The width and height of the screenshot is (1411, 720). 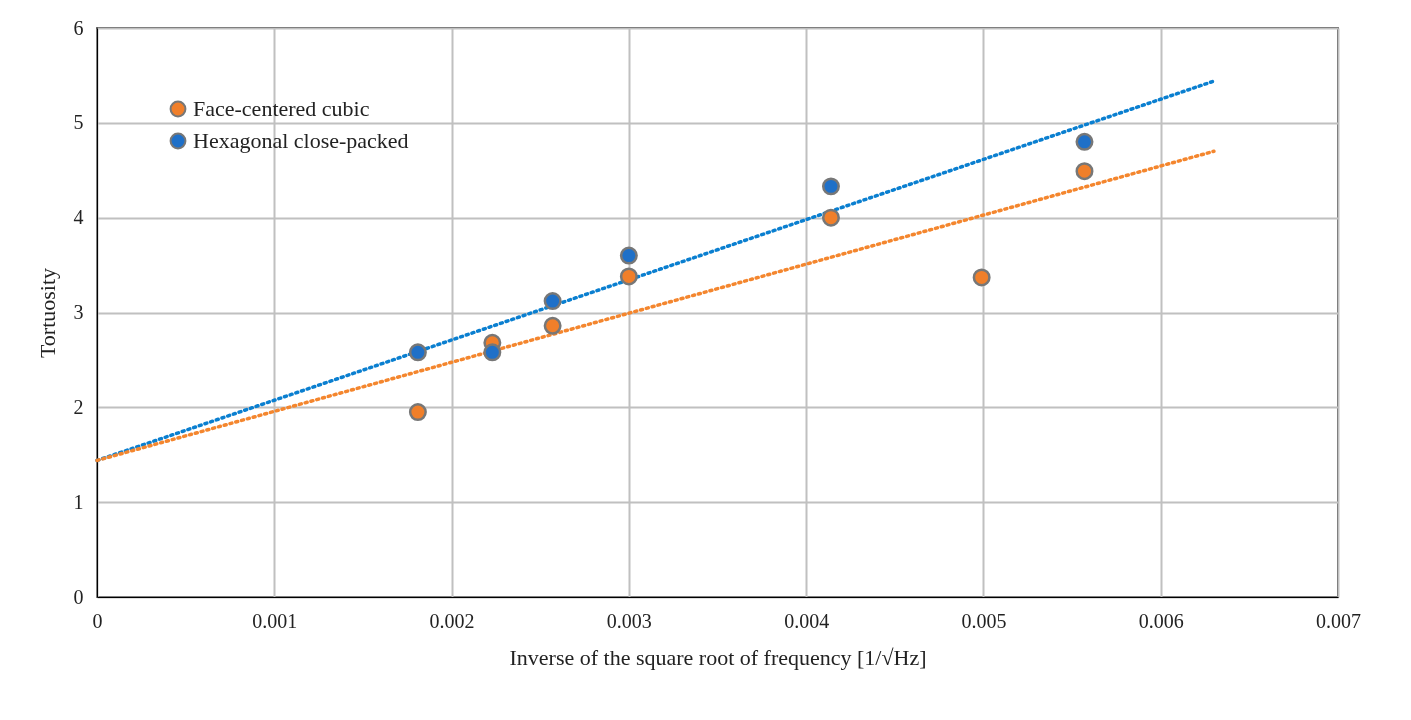 What do you see at coordinates (984, 620) in the screenshot?
I see `x-tick-label: 0.005` at bounding box center [984, 620].